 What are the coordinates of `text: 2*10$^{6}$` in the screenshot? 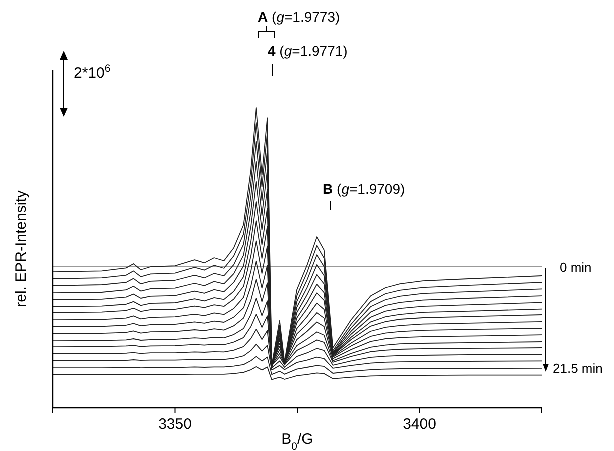 It's located at (92, 72).